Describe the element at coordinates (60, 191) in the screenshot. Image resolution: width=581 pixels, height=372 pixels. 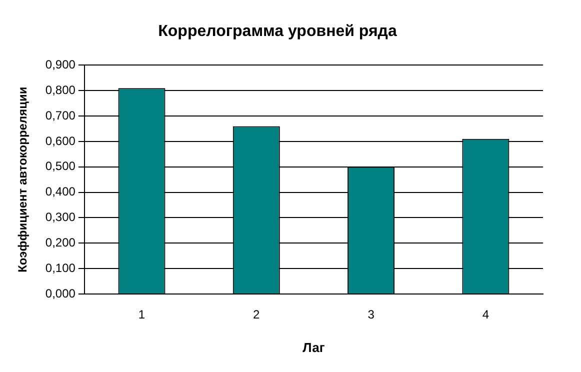
I see `y-tick-label: 0,400` at that location.